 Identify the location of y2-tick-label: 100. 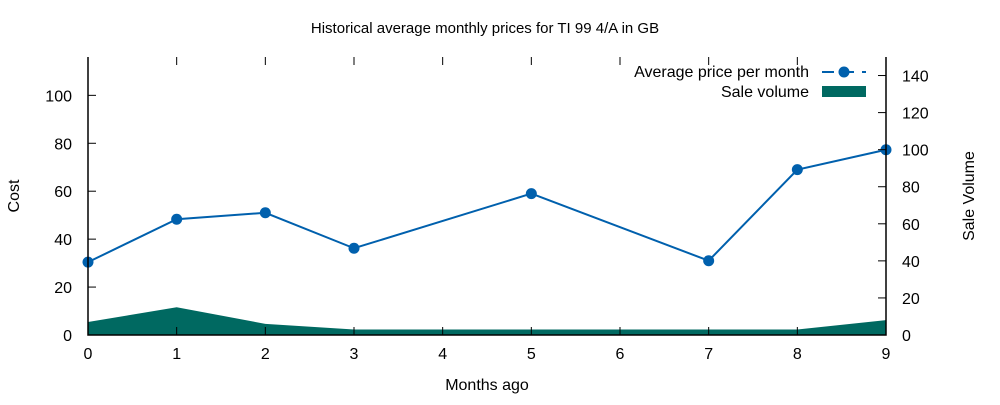
(915, 151).